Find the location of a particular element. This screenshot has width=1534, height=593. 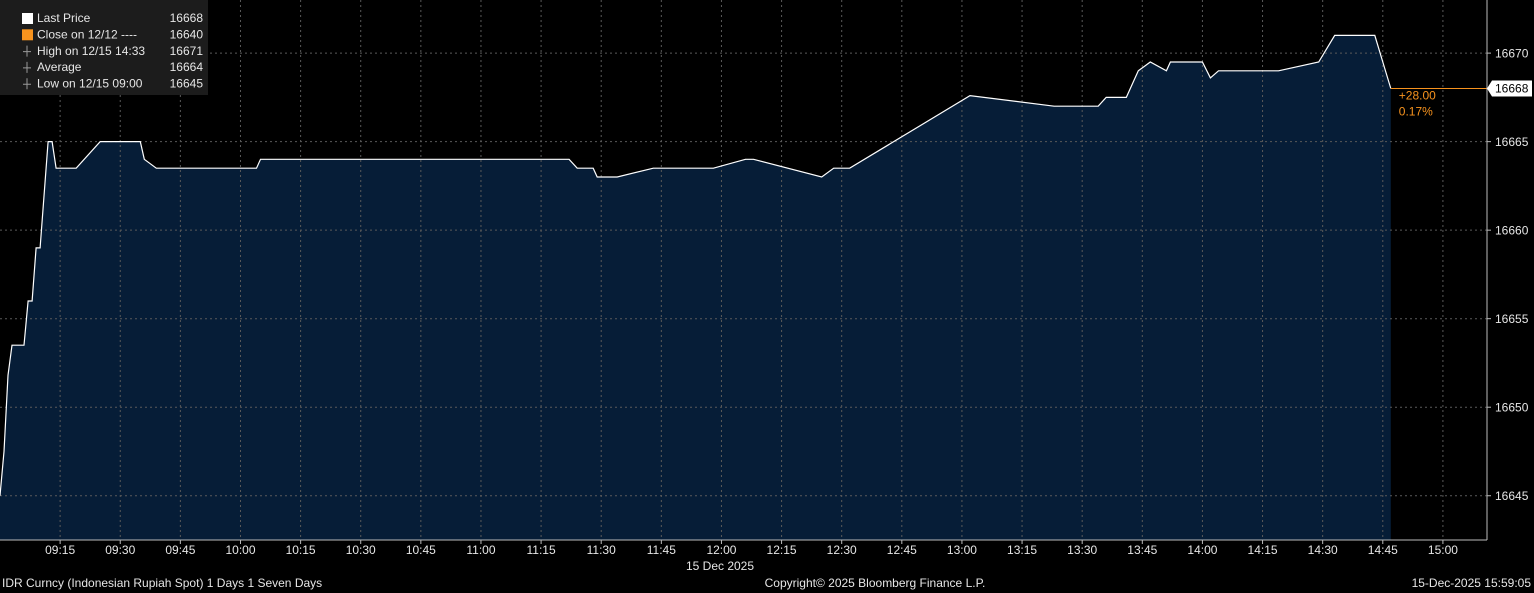

last-price-tag is located at coordinates (1509, 88).